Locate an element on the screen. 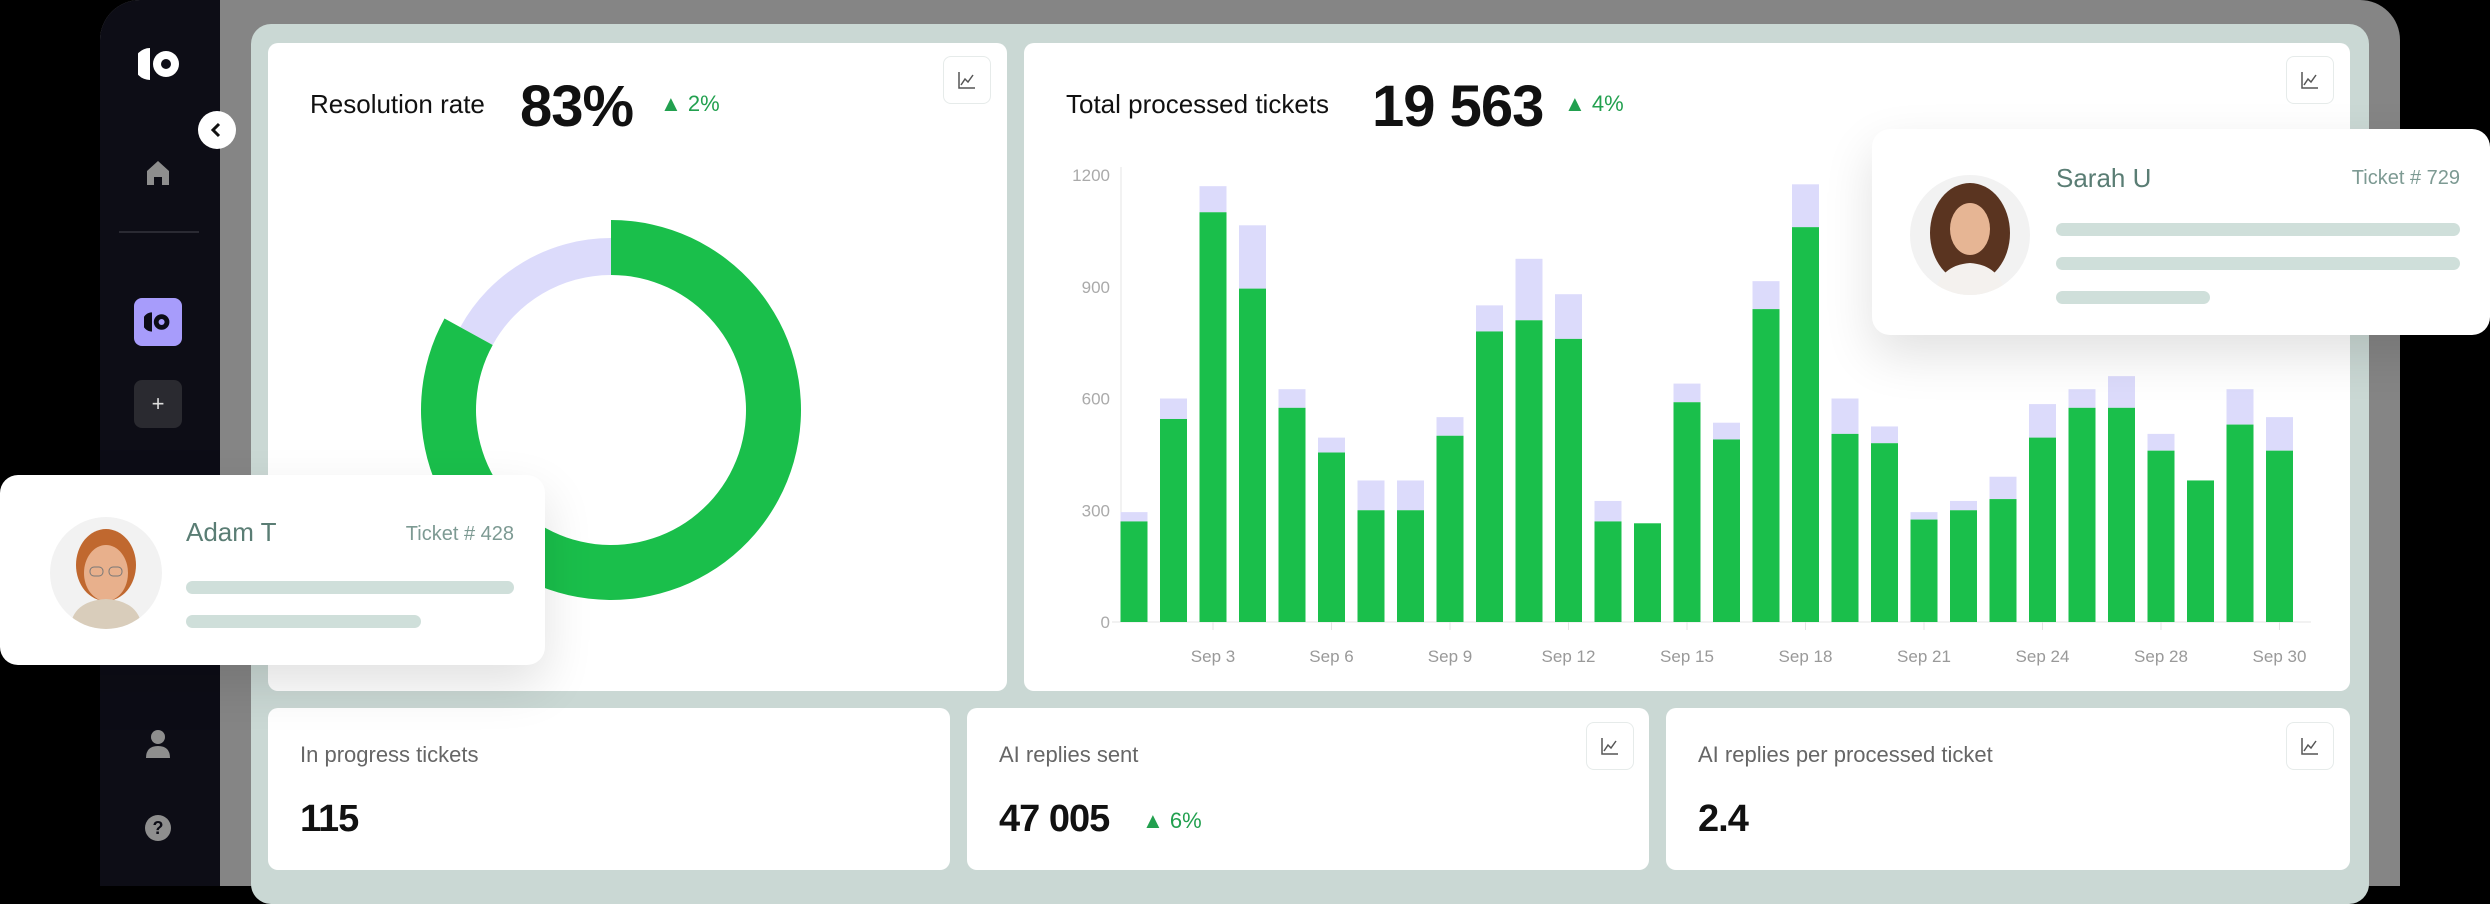 The width and height of the screenshot is (2490, 904). y-tick-label: 1200 is located at coordinates (1091, 175).